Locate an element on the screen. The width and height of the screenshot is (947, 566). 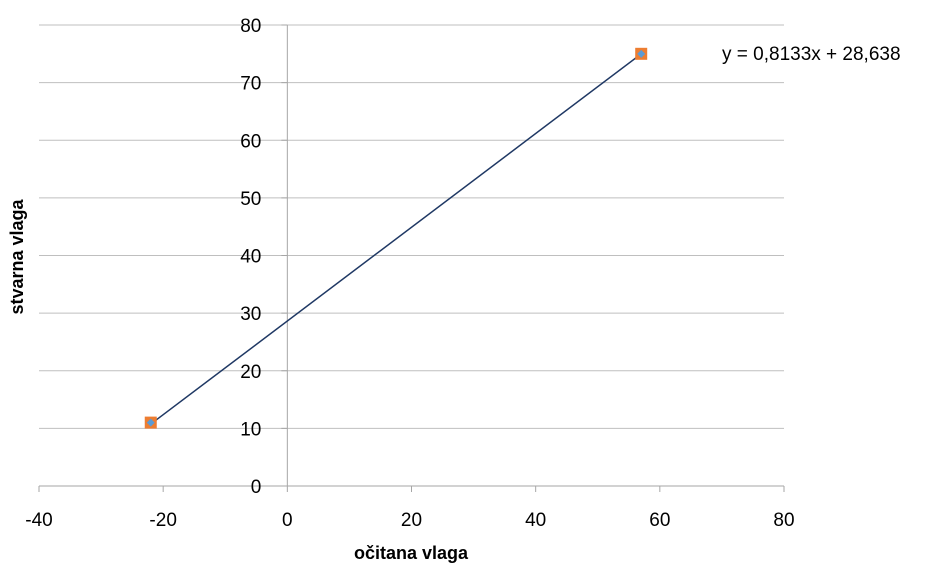
y-tick-label: 40 is located at coordinates (250, 257).